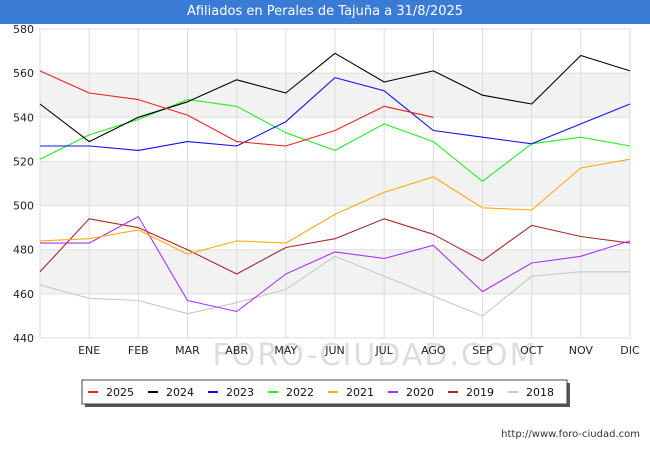 Image resolution: width=650 pixels, height=450 pixels. Describe the element at coordinates (540, 392) in the screenshot. I see `legend-label-2018: 2018` at that location.